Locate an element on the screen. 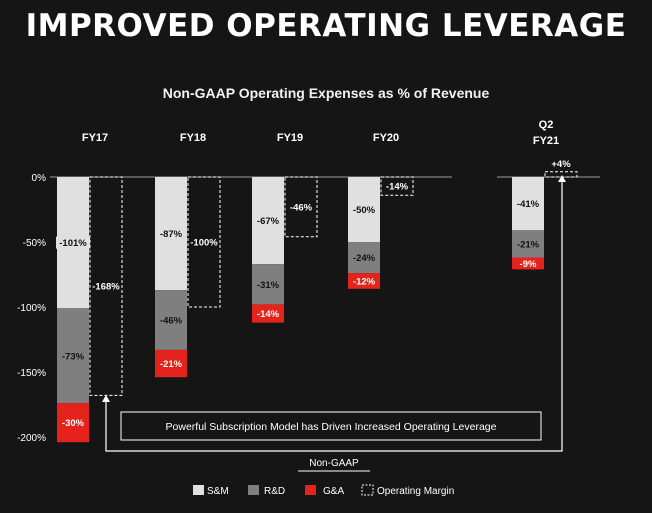 Image resolution: width=652 pixels, height=513 pixels. data-label: -9% is located at coordinates (528, 264).